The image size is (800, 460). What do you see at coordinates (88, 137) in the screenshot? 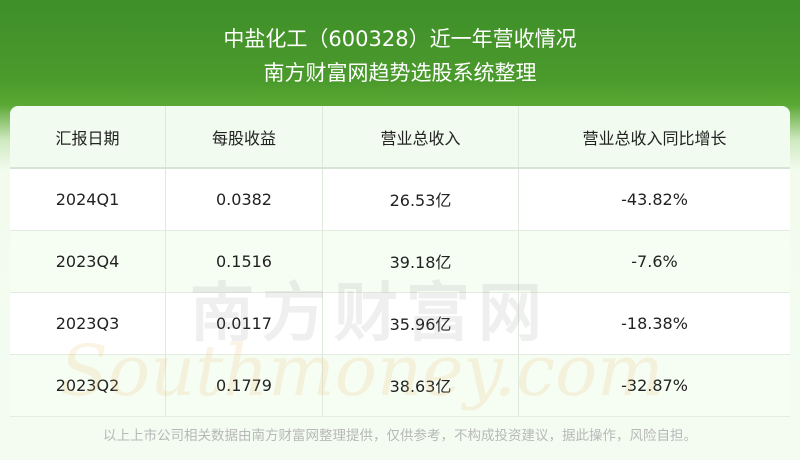
I see `column-header-date: 汇报日期` at bounding box center [88, 137].